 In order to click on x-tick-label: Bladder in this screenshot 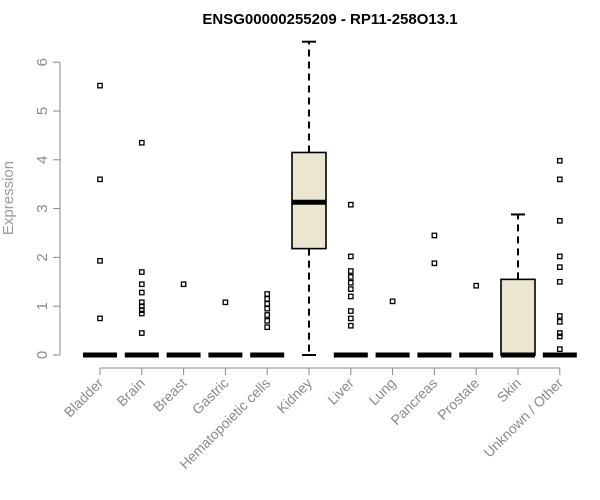, I will do `click(84, 398)`.